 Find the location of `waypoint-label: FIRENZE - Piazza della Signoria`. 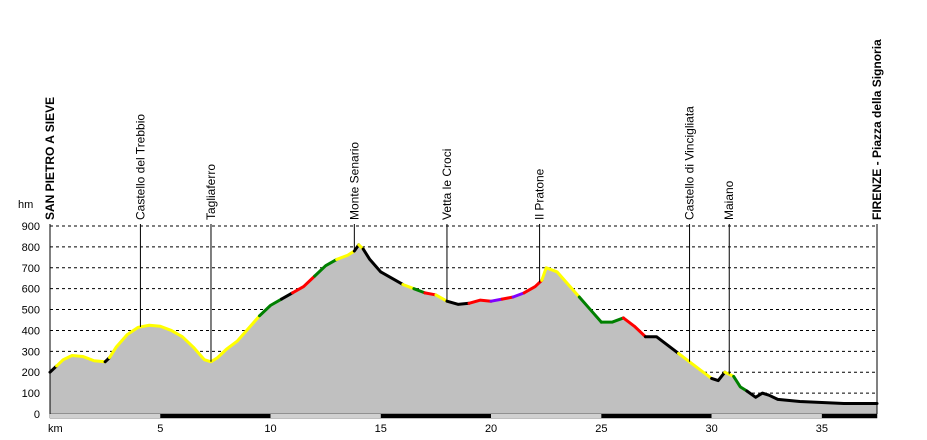

waypoint-label: FIRENZE - Piazza della Signoria is located at coordinates (877, 129).